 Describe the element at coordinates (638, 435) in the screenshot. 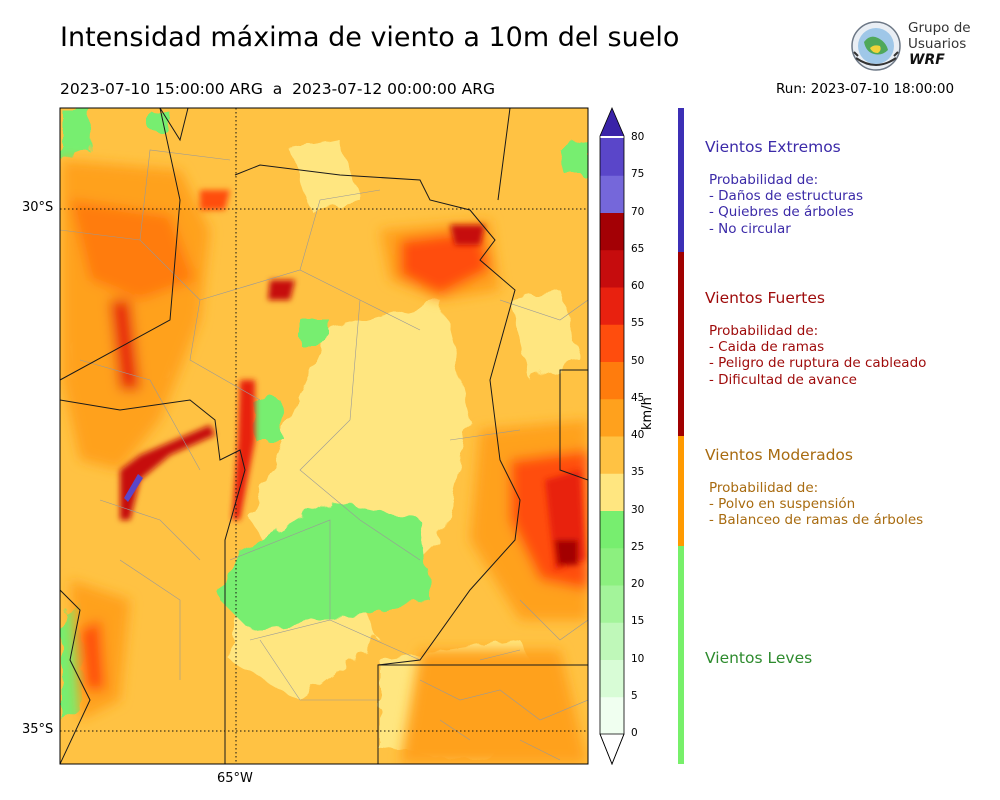

I see `colorbar-tick-label: 40` at that location.